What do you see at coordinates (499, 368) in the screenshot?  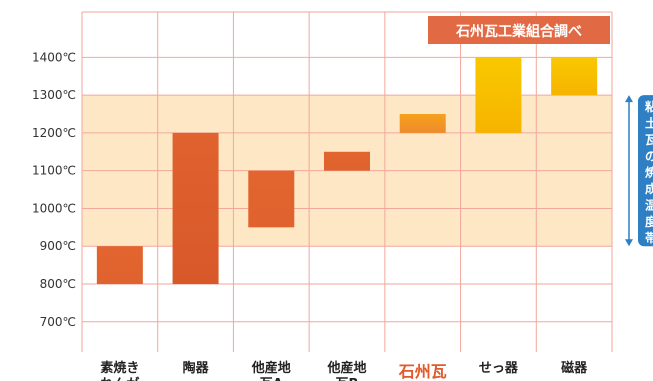 I see `category-label: せっ器` at bounding box center [499, 368].